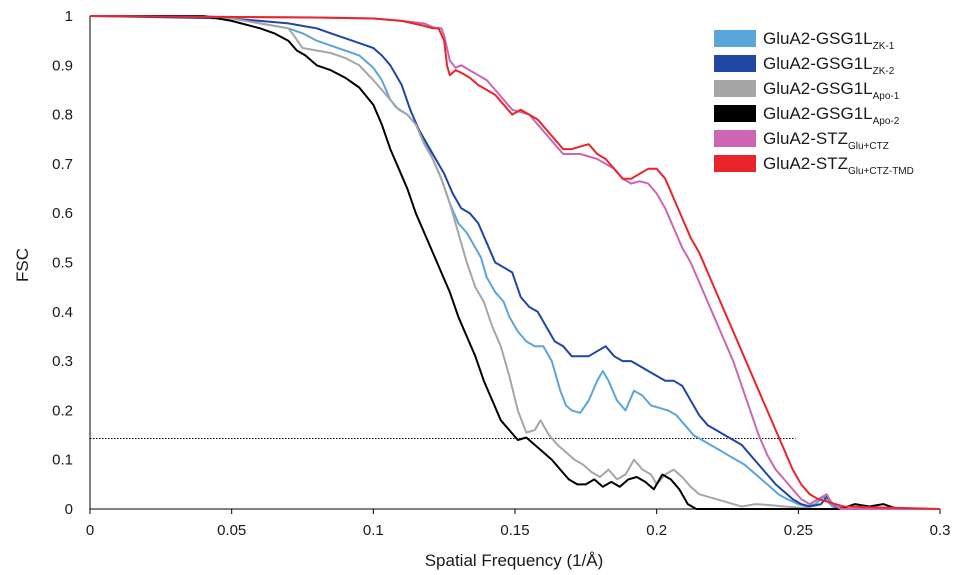 This screenshot has width=958, height=575. I want to click on legend-entry: GluA2-GSG1LZK-1, so click(829, 40).